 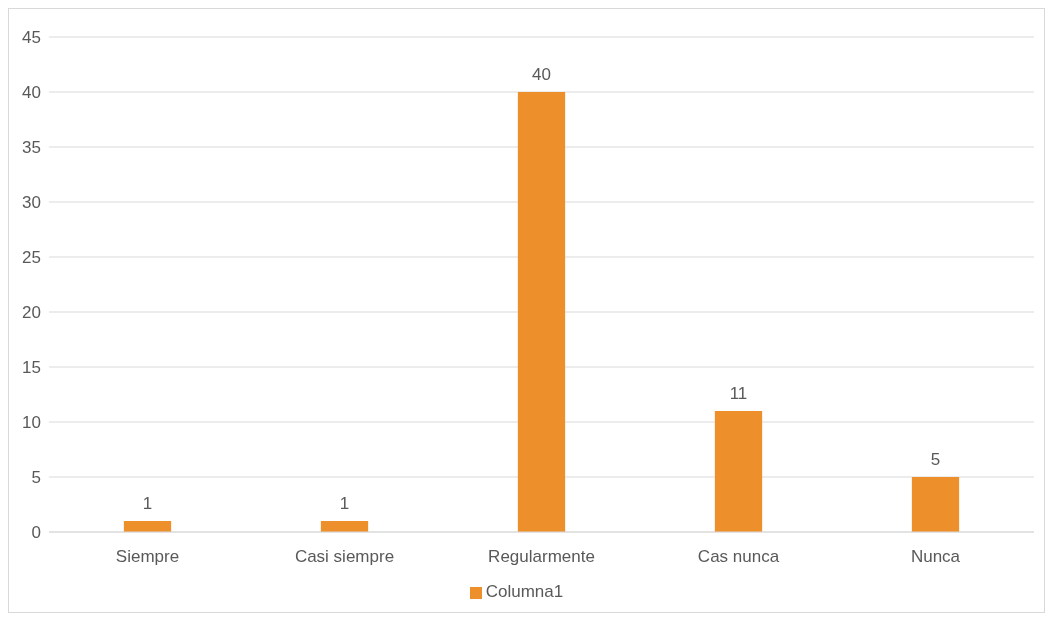 What do you see at coordinates (31, 423) in the screenshot?
I see `y-tick-label: 10` at bounding box center [31, 423].